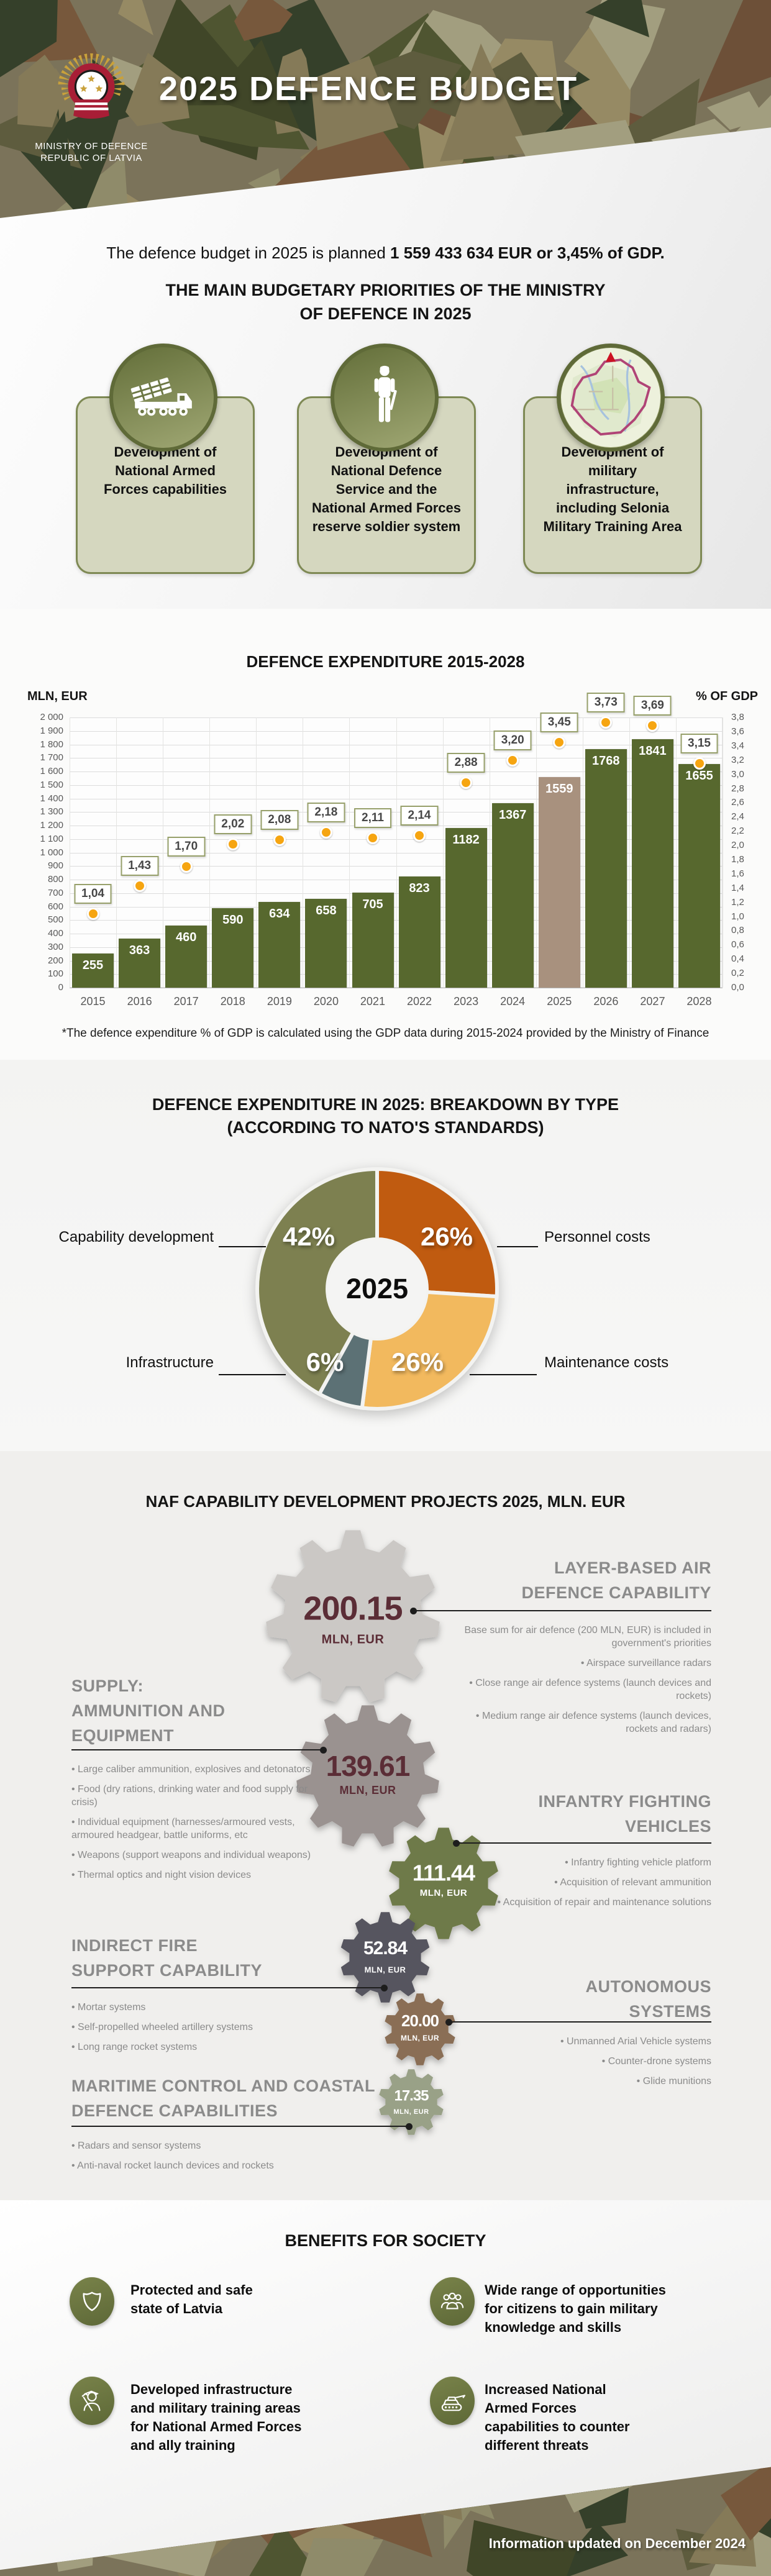 This screenshot has height=2576, width=771. I want to click on y-axis-tick: 100, so click(55, 974).